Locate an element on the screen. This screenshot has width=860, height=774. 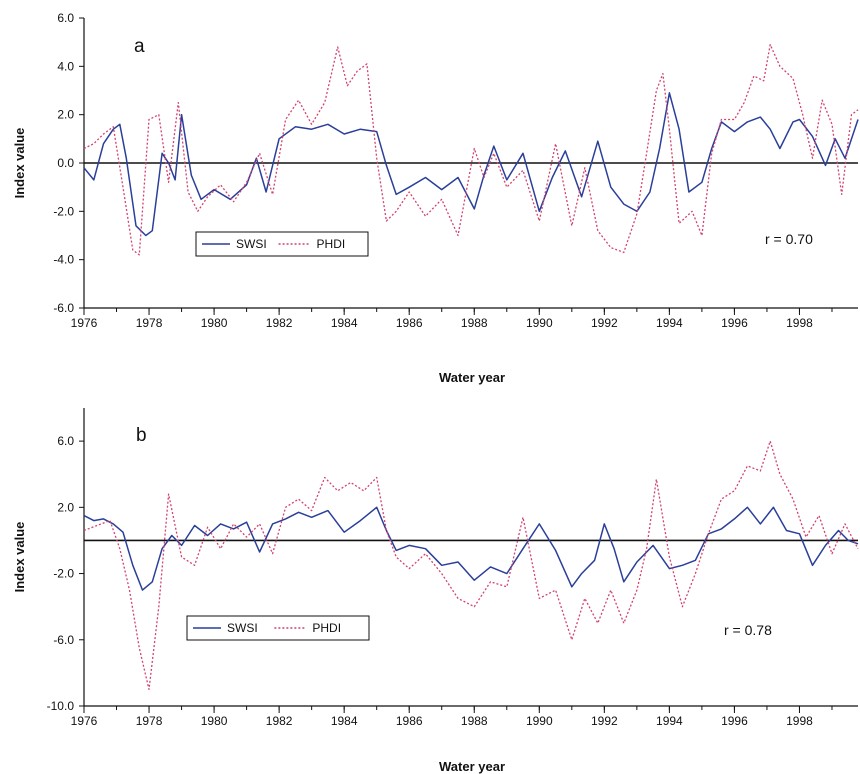
series-line-swsi is located at coordinates (471, 548).